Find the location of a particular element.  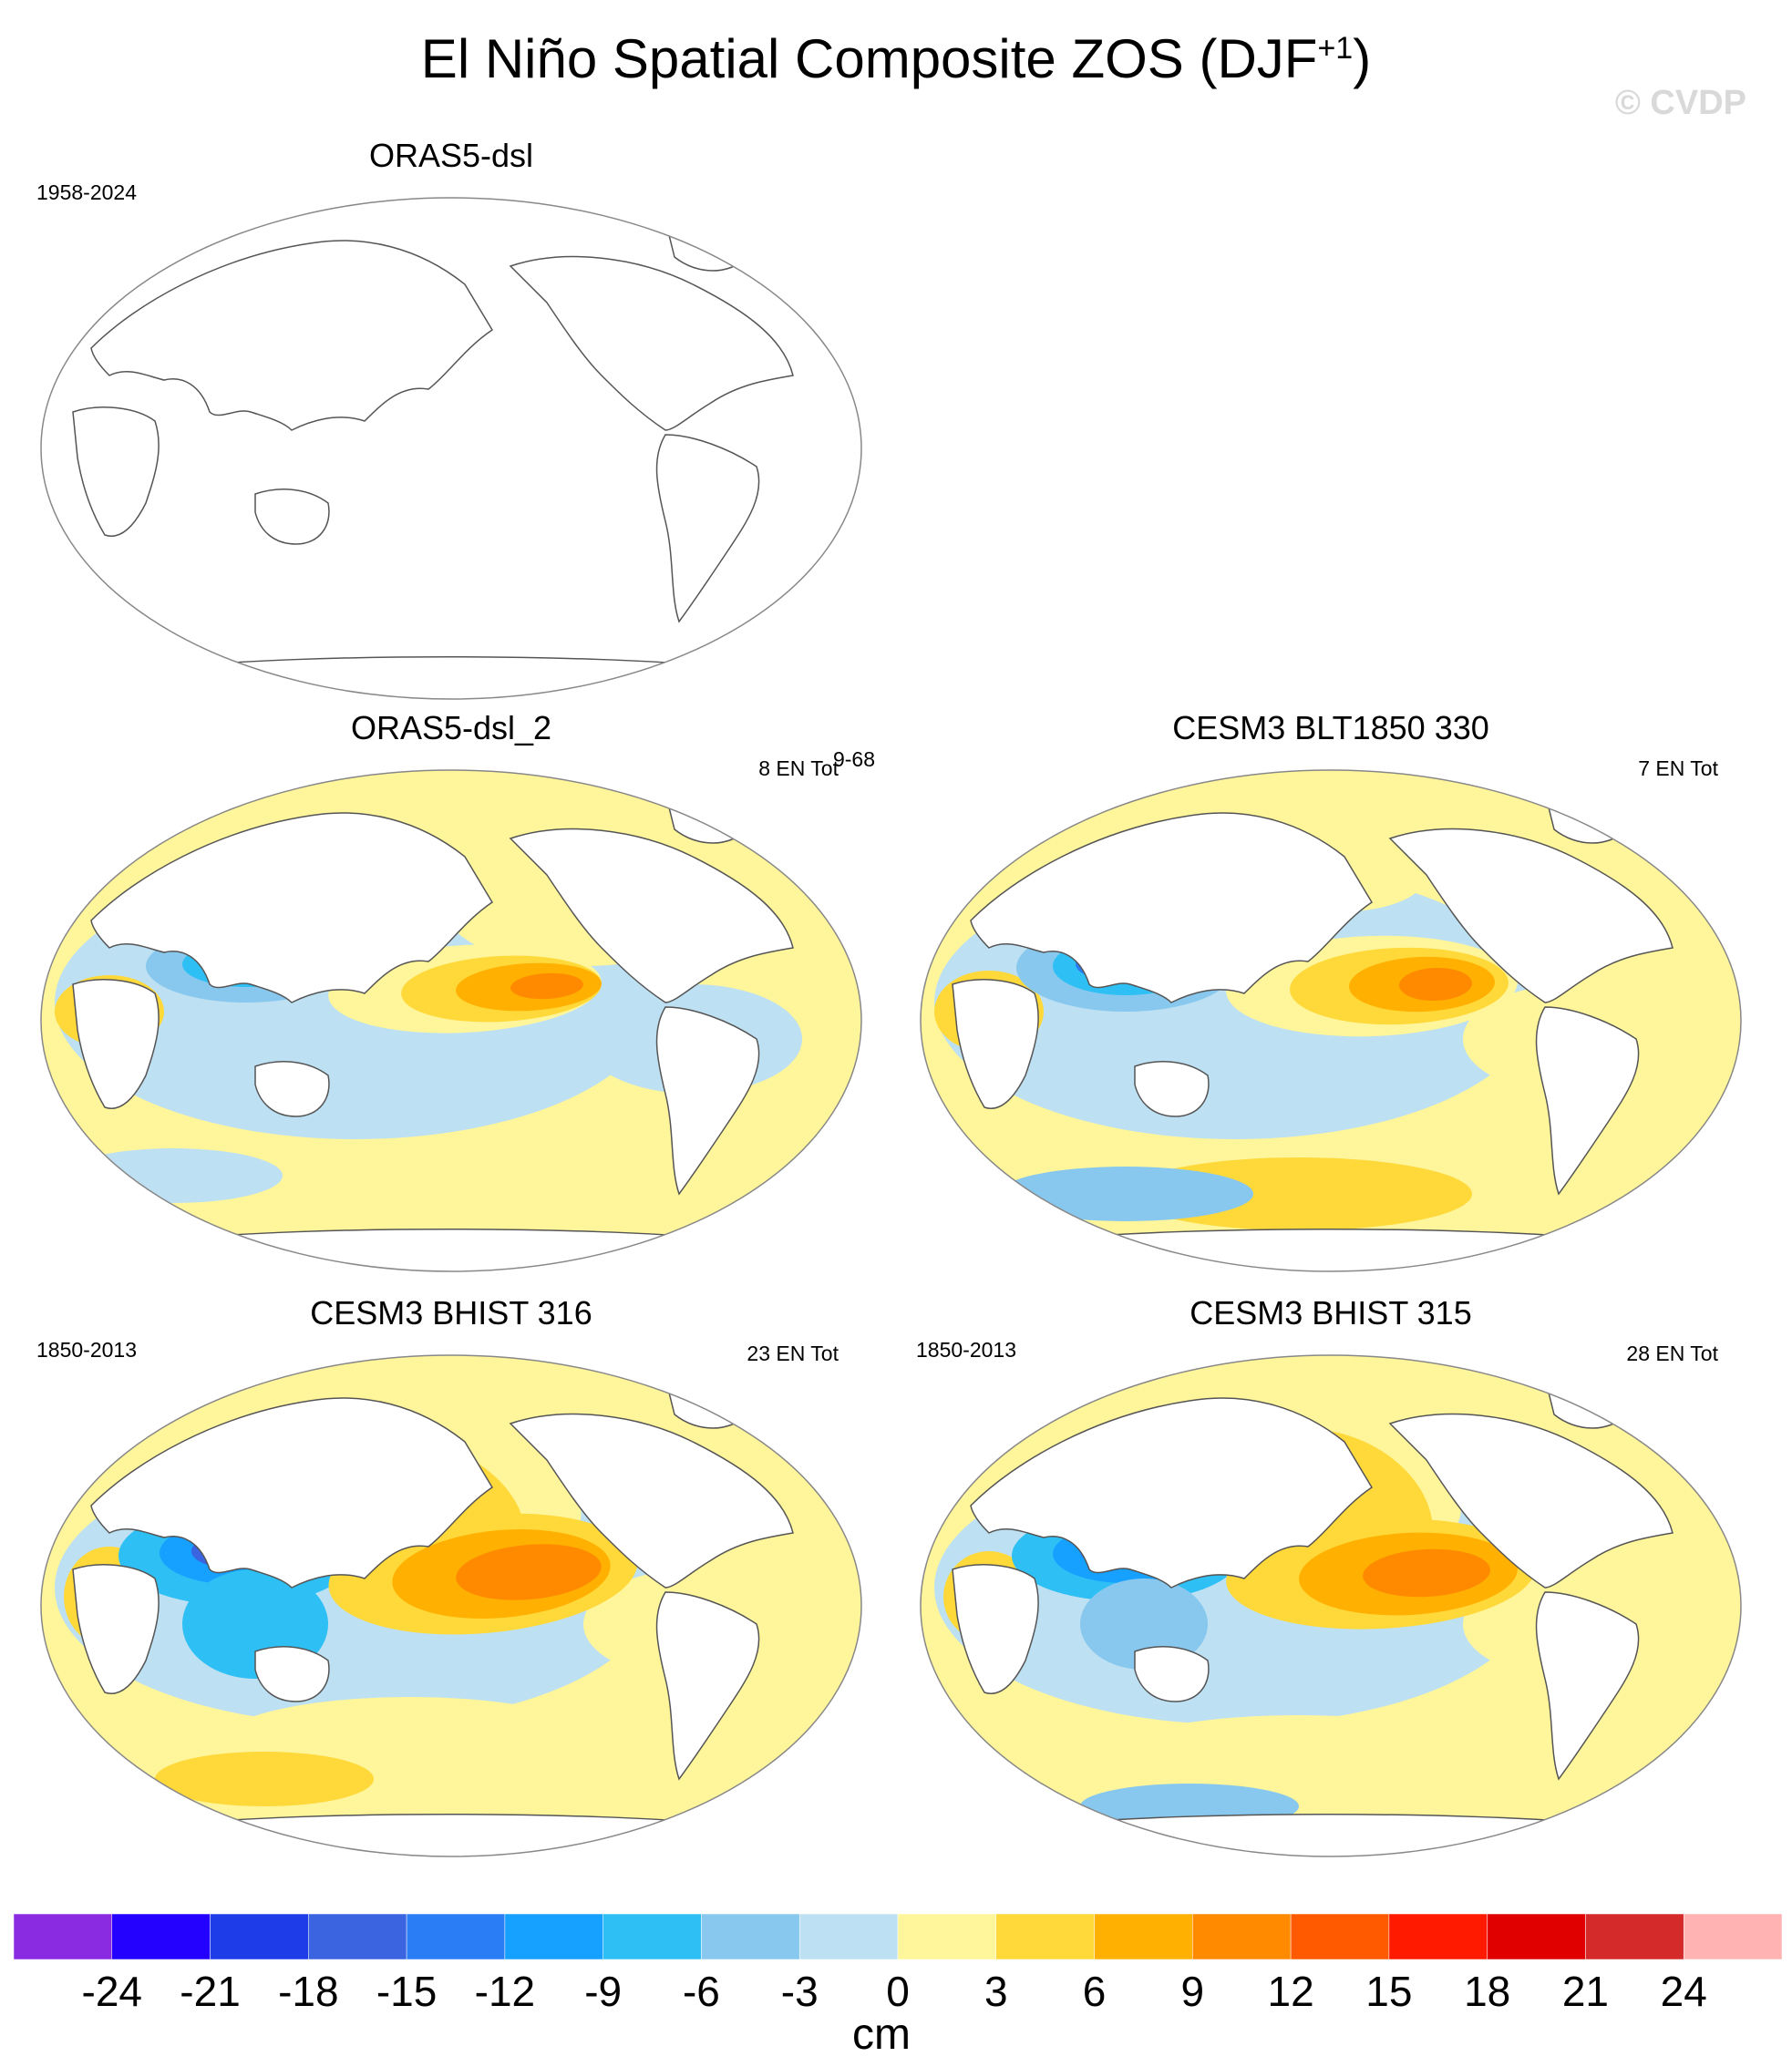

map-panel-p5: CESM3 BHIST 315 1850-2013 28 EN Tot is located at coordinates (1331, 1576).